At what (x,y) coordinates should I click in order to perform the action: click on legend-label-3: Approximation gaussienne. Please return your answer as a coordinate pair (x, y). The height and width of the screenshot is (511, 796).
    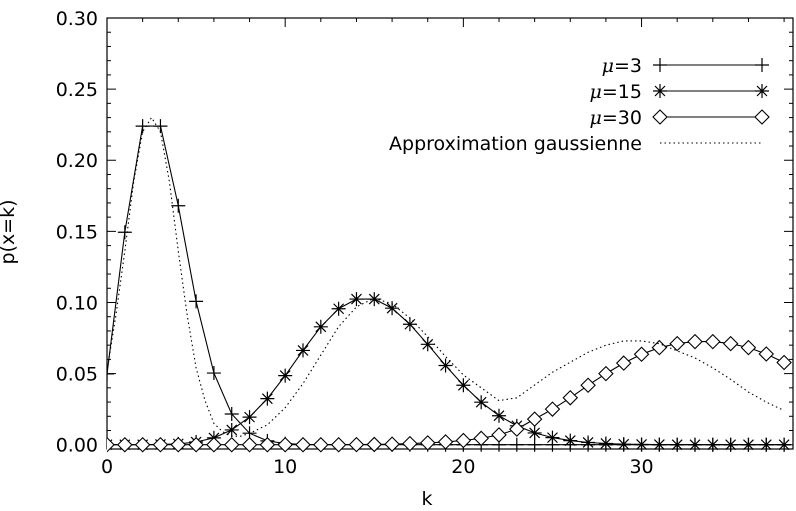
    Looking at the image, I should click on (515, 144).